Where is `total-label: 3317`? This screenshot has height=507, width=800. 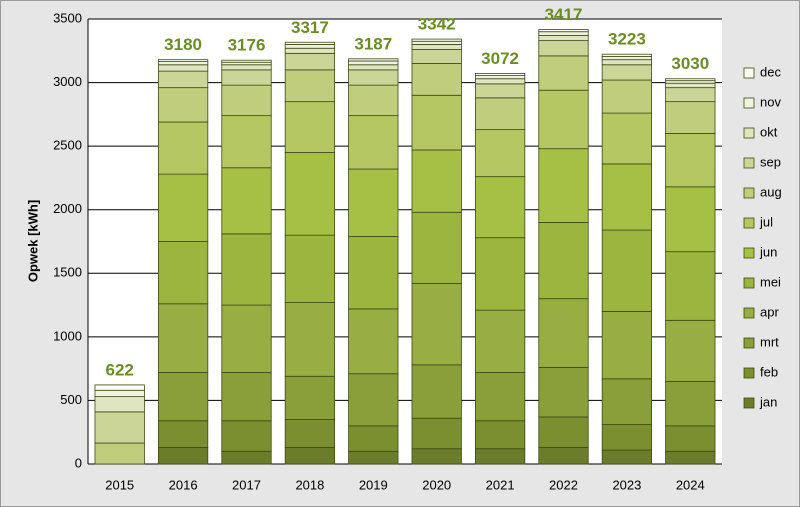 total-label: 3317 is located at coordinates (310, 27).